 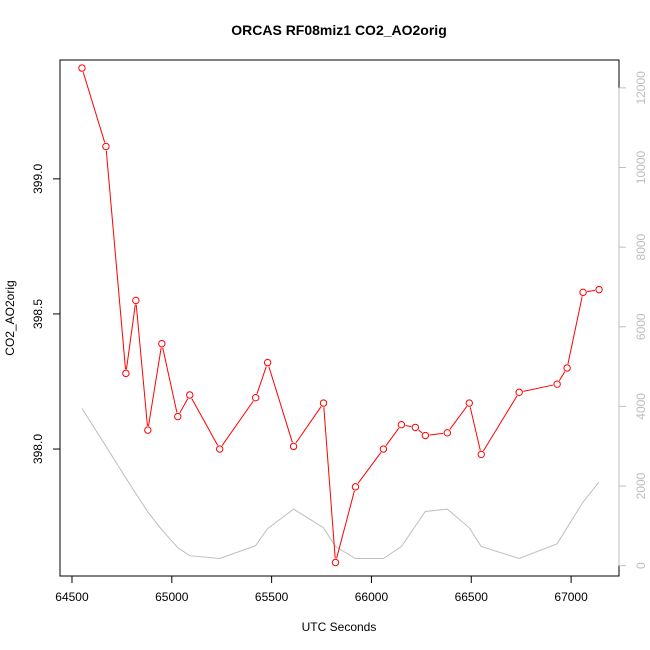 What do you see at coordinates (372, 597) in the screenshot?
I see `x-axis-tick-label: 66000` at bounding box center [372, 597].